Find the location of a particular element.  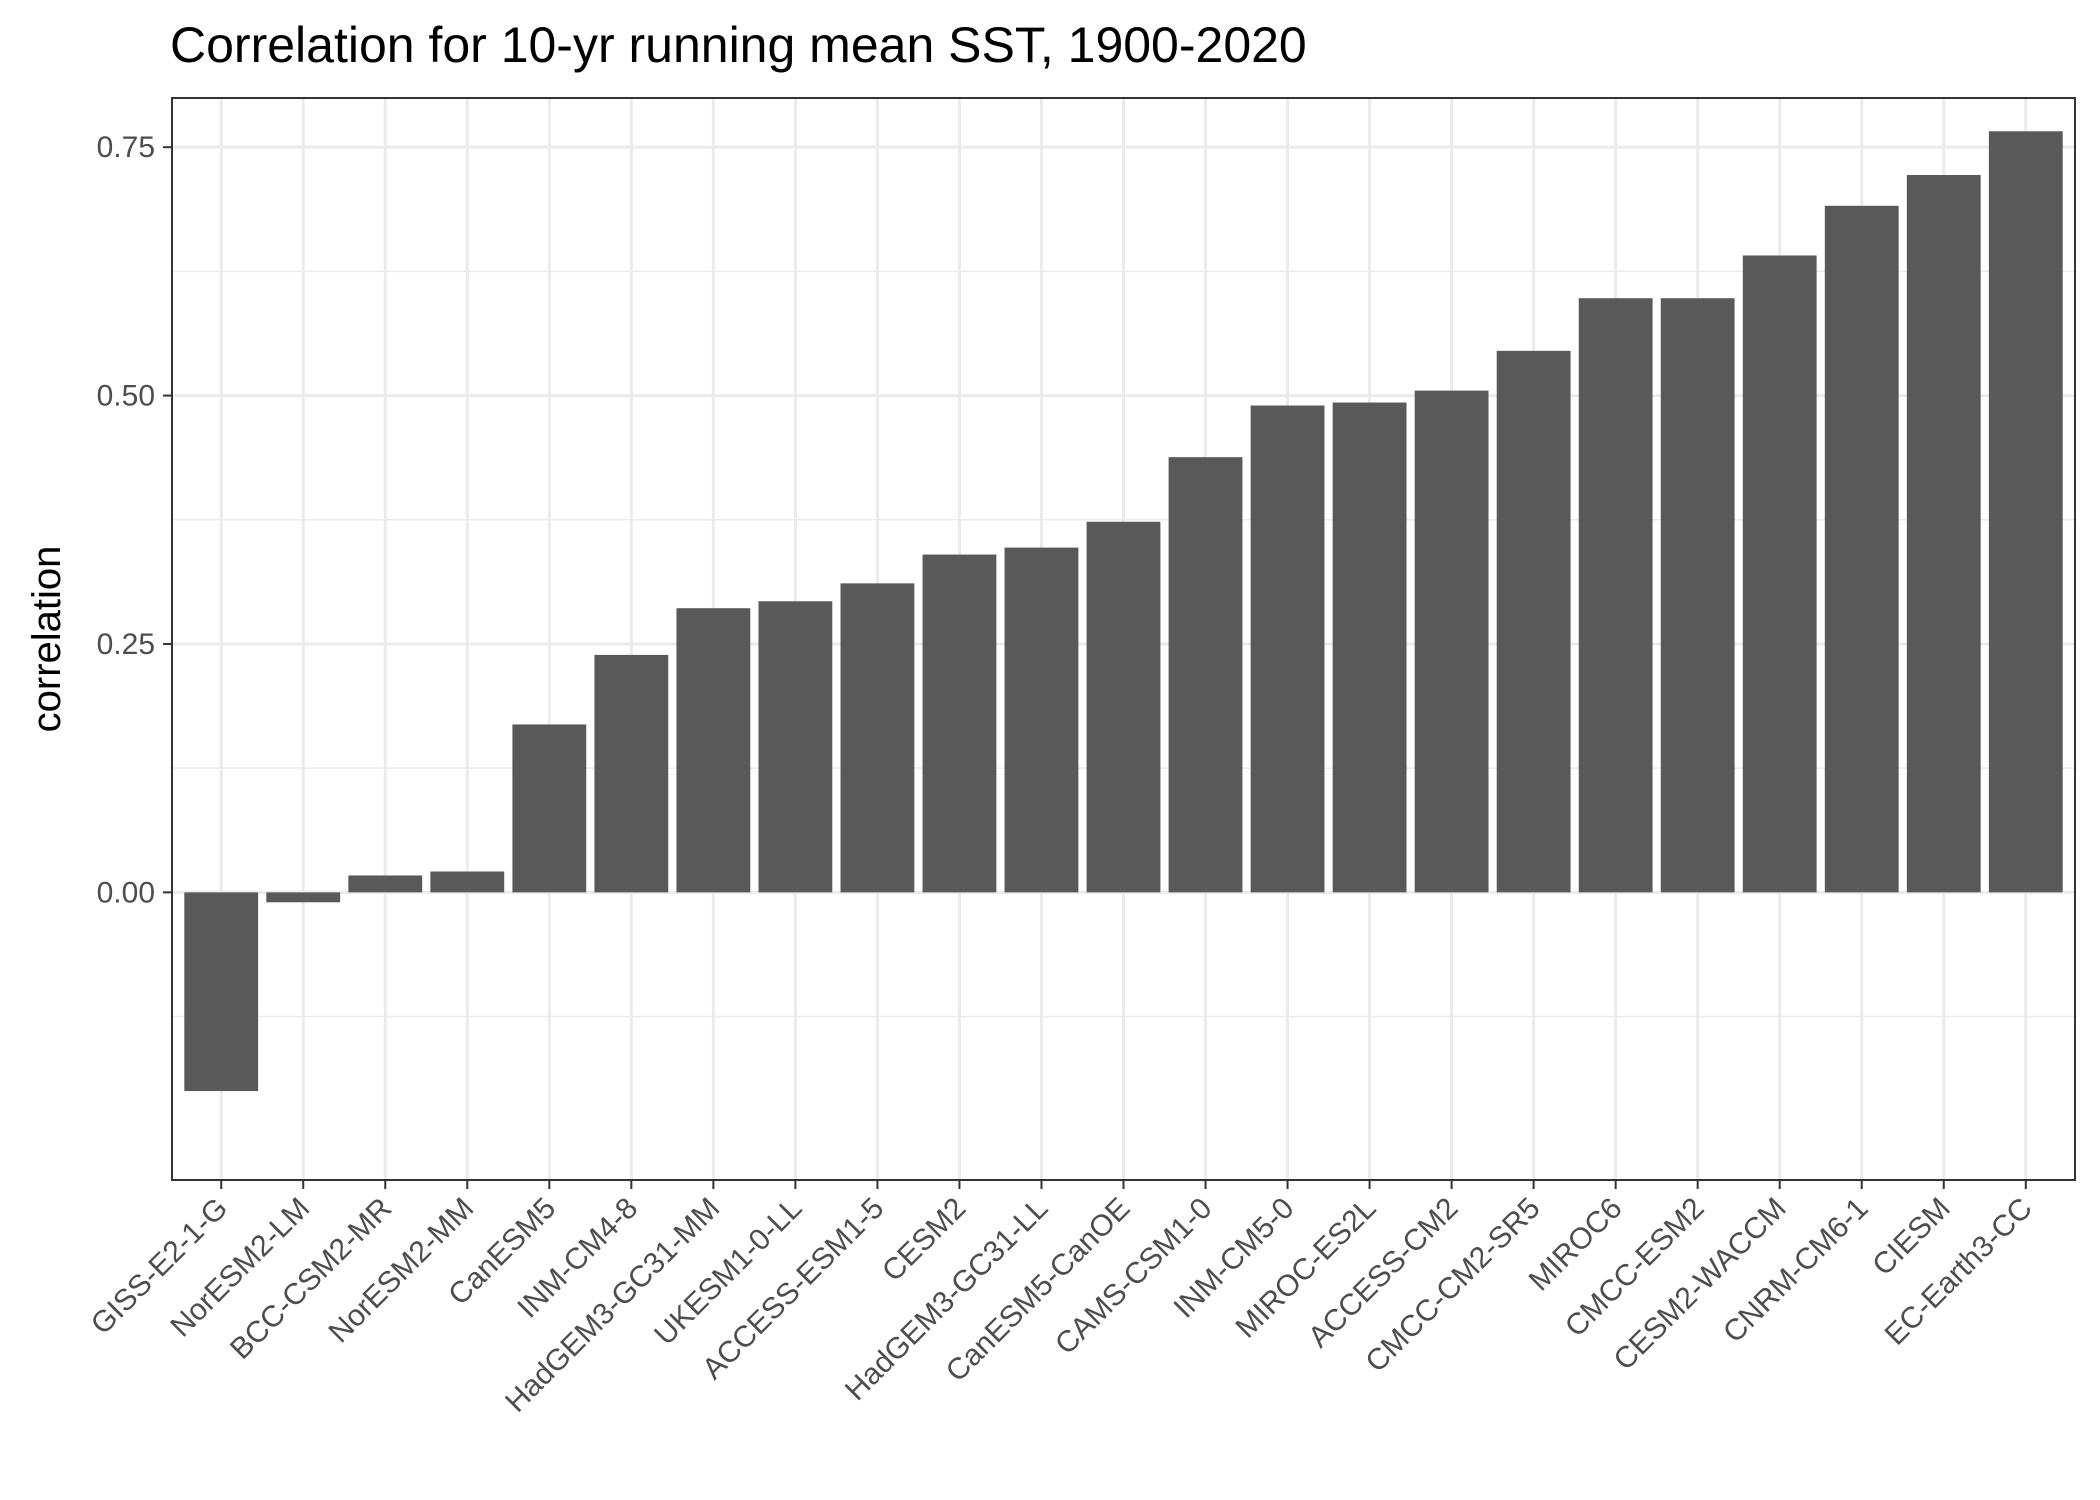

bar-cmcc-esm2 is located at coordinates (1697, 595).